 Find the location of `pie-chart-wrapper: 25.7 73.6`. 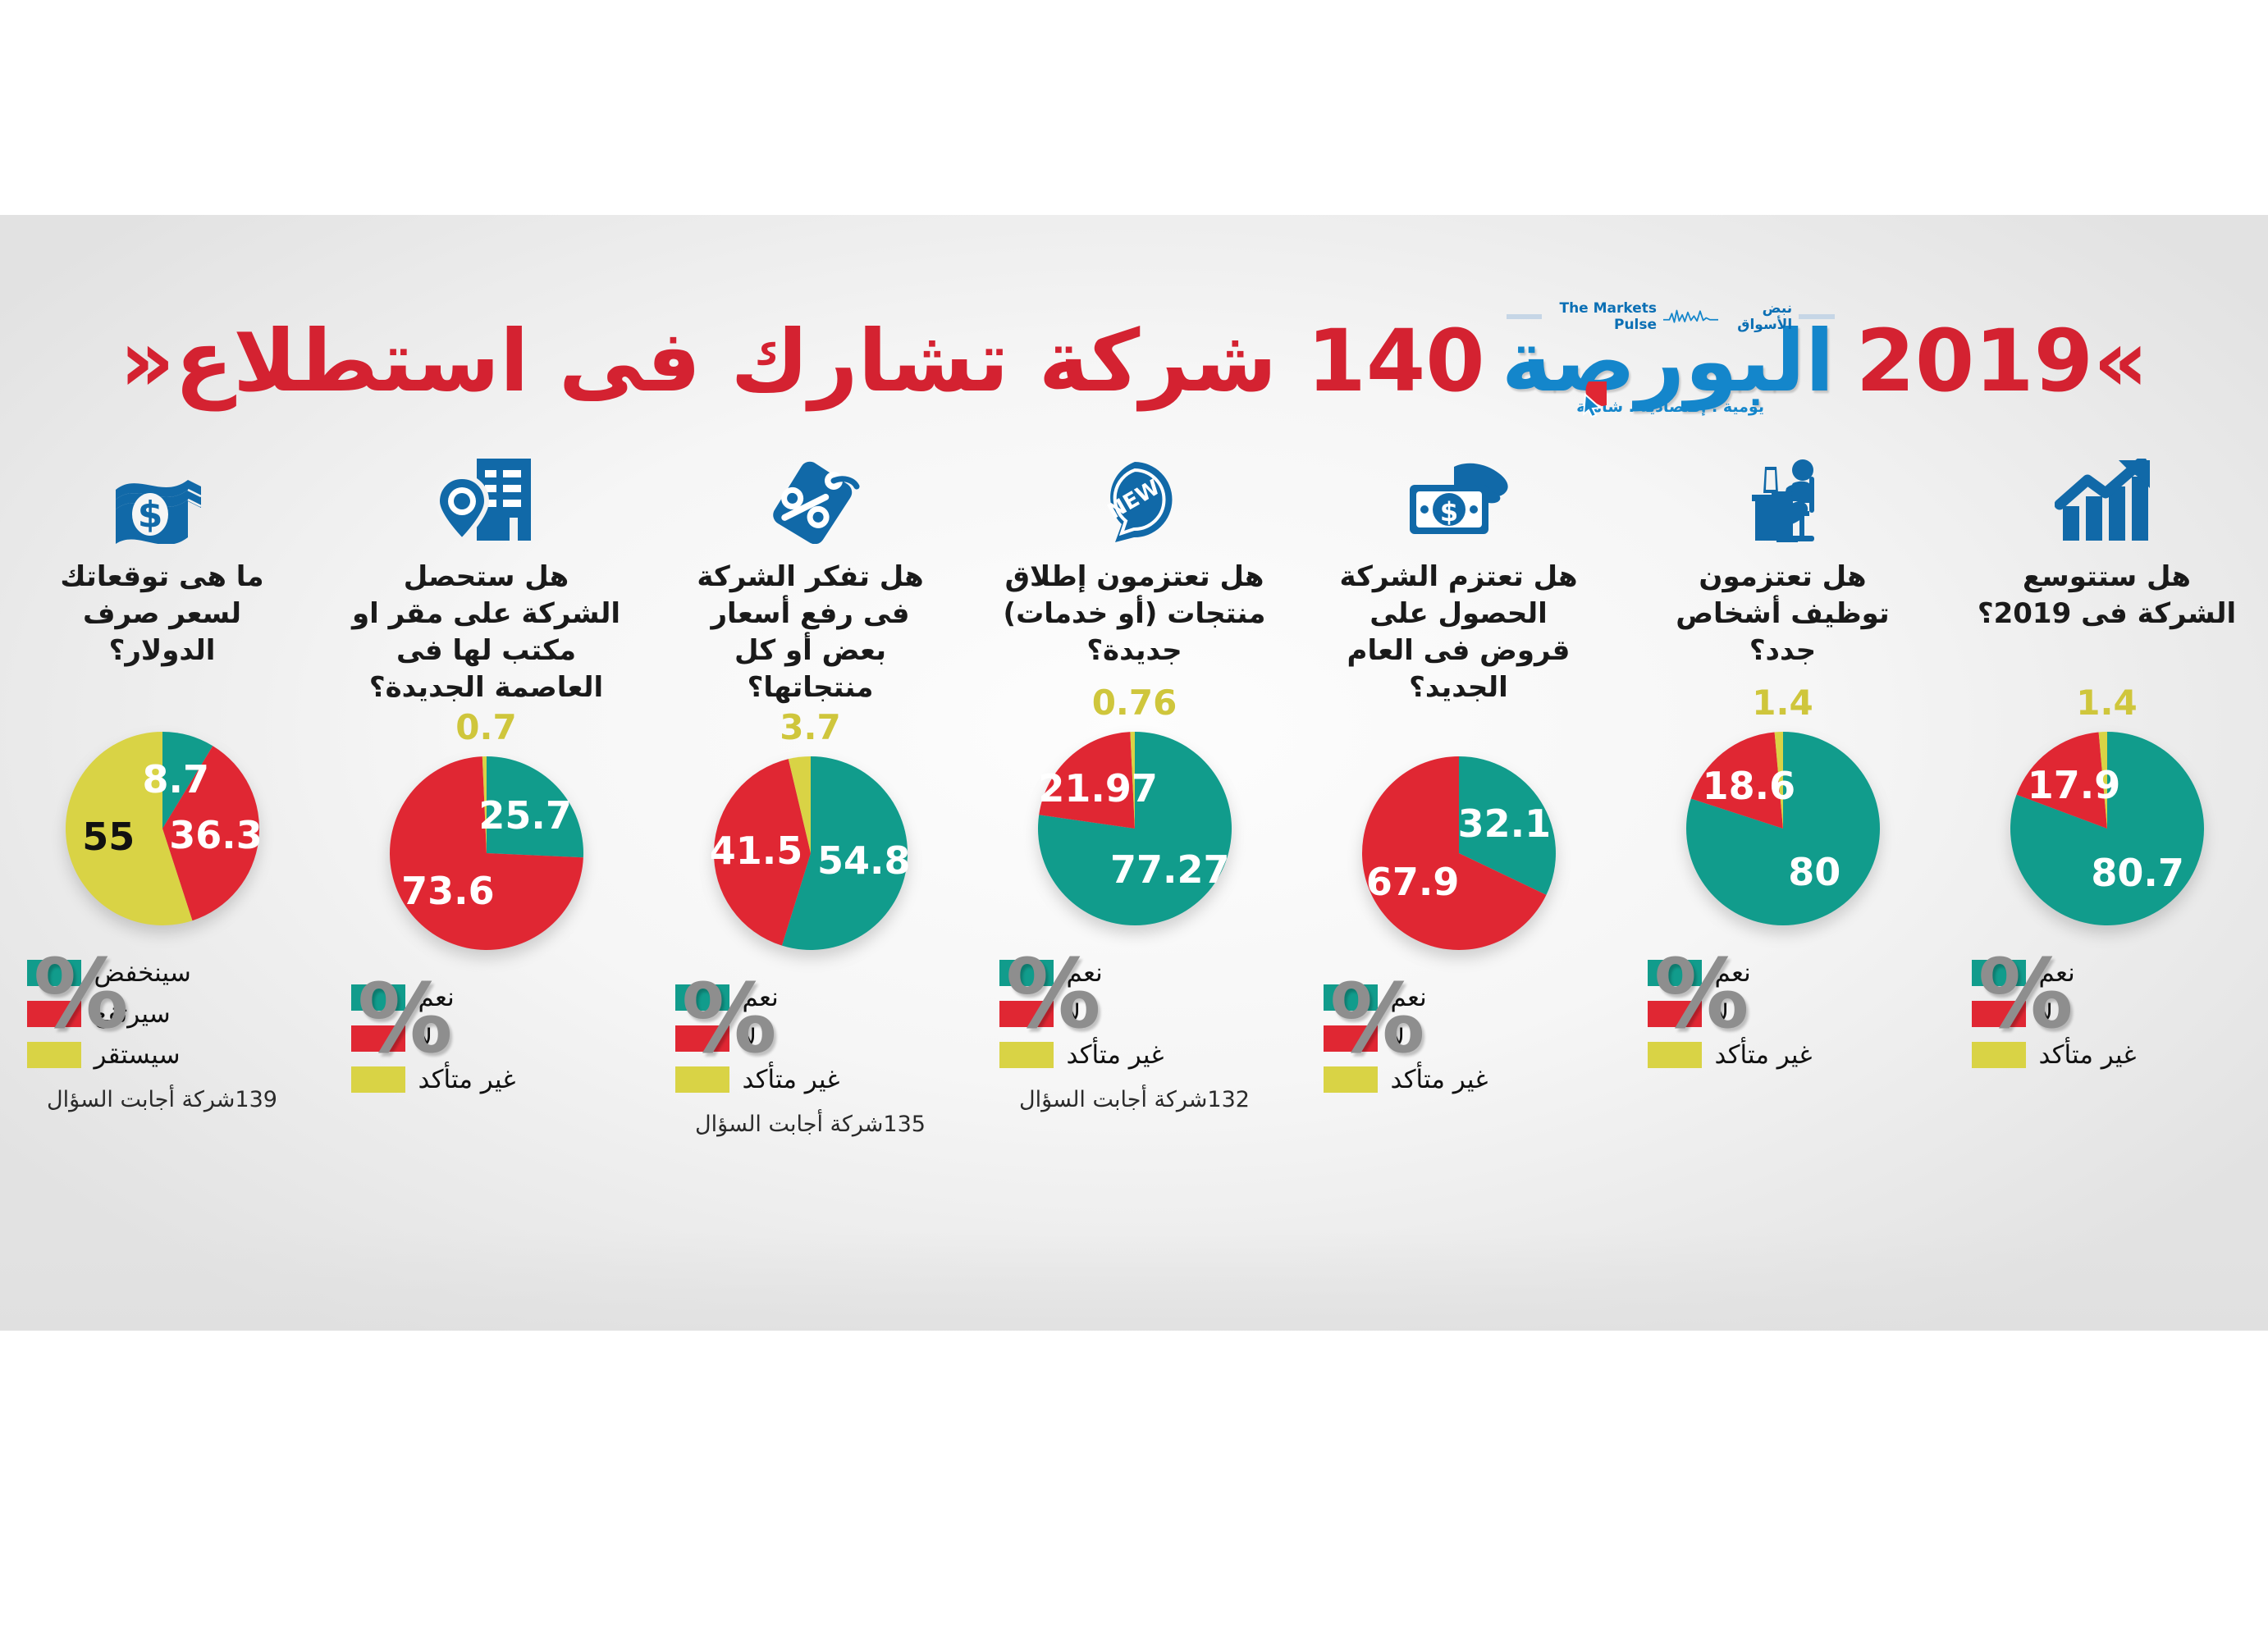

pie-chart-wrapper: 25.7 73.6 is located at coordinates (486, 853).